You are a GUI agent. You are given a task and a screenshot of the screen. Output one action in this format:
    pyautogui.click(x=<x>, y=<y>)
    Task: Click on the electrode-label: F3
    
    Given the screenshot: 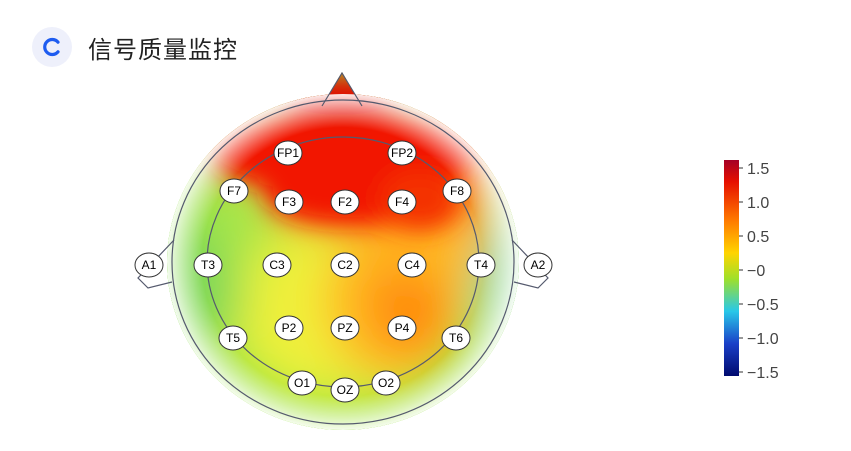 What is the action you would take?
    pyautogui.click(x=289, y=202)
    